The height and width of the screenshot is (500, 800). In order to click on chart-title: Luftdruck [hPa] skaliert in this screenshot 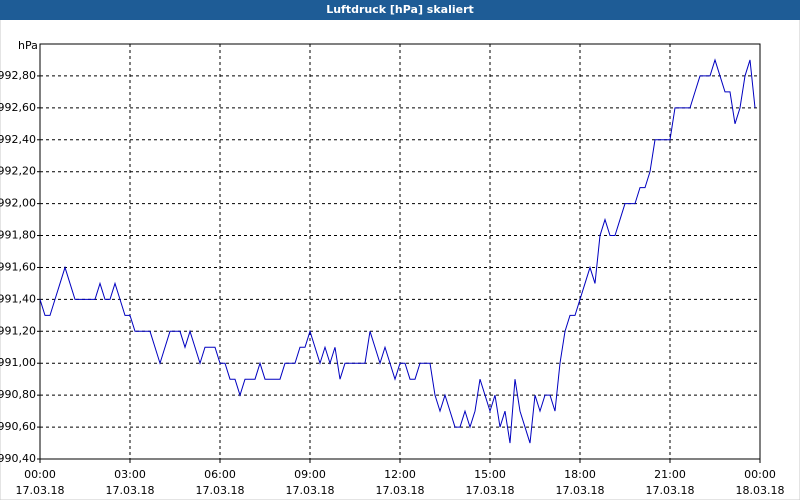, I will do `click(400, 9)`.